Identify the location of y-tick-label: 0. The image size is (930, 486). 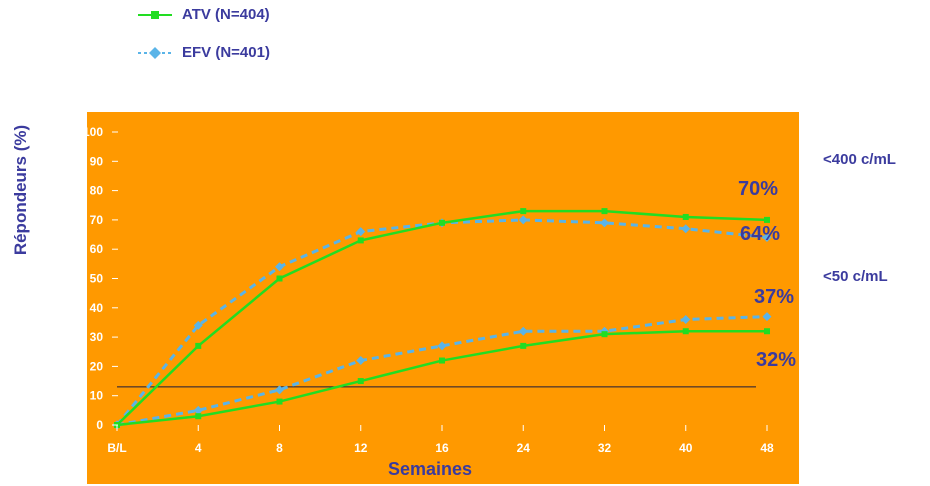
(99, 425).